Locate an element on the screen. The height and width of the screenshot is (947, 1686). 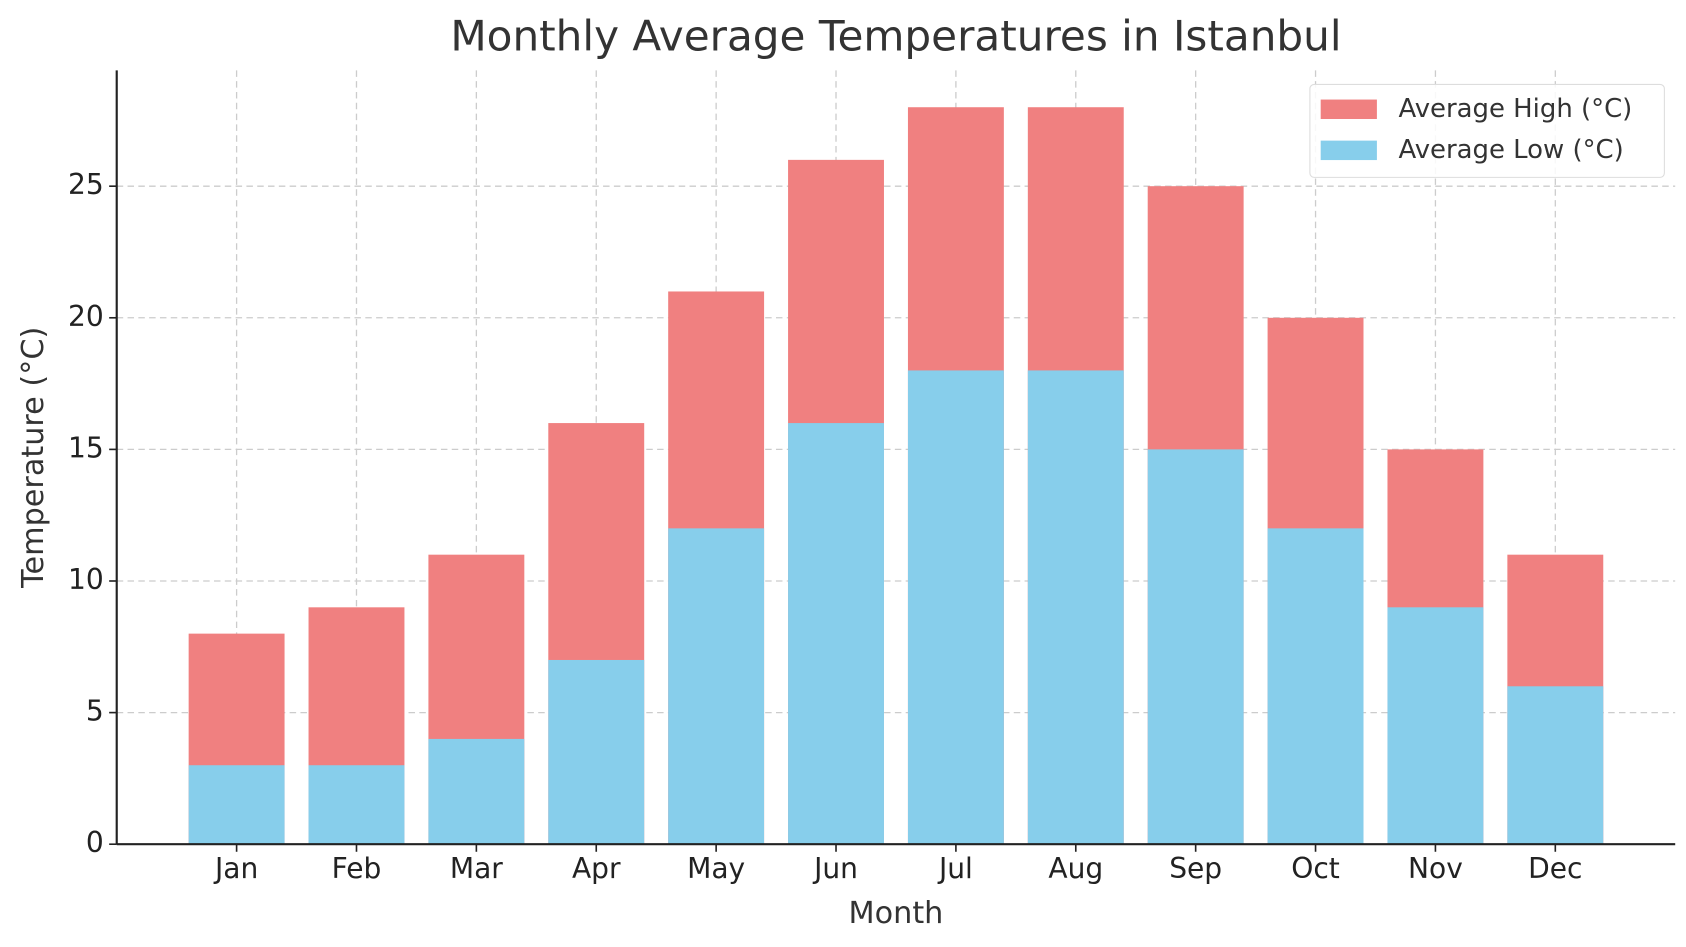
legend-label: Average High (°C) is located at coordinates (1516, 109).